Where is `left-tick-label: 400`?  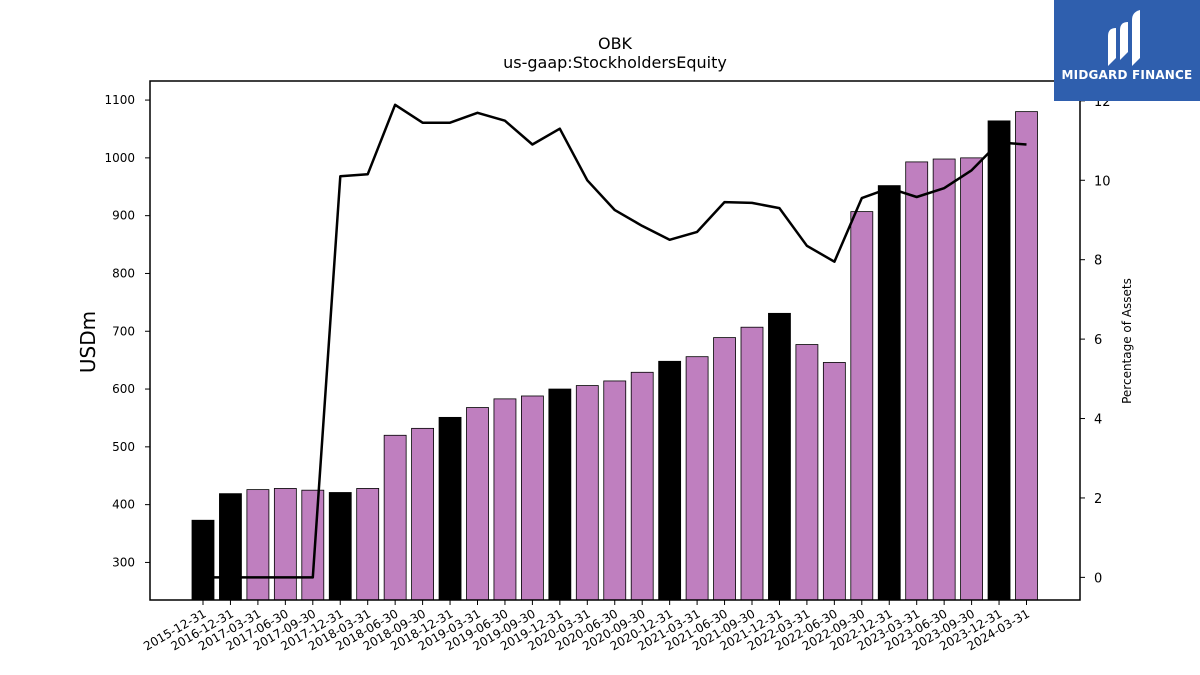 left-tick-label: 400 is located at coordinates (123, 505).